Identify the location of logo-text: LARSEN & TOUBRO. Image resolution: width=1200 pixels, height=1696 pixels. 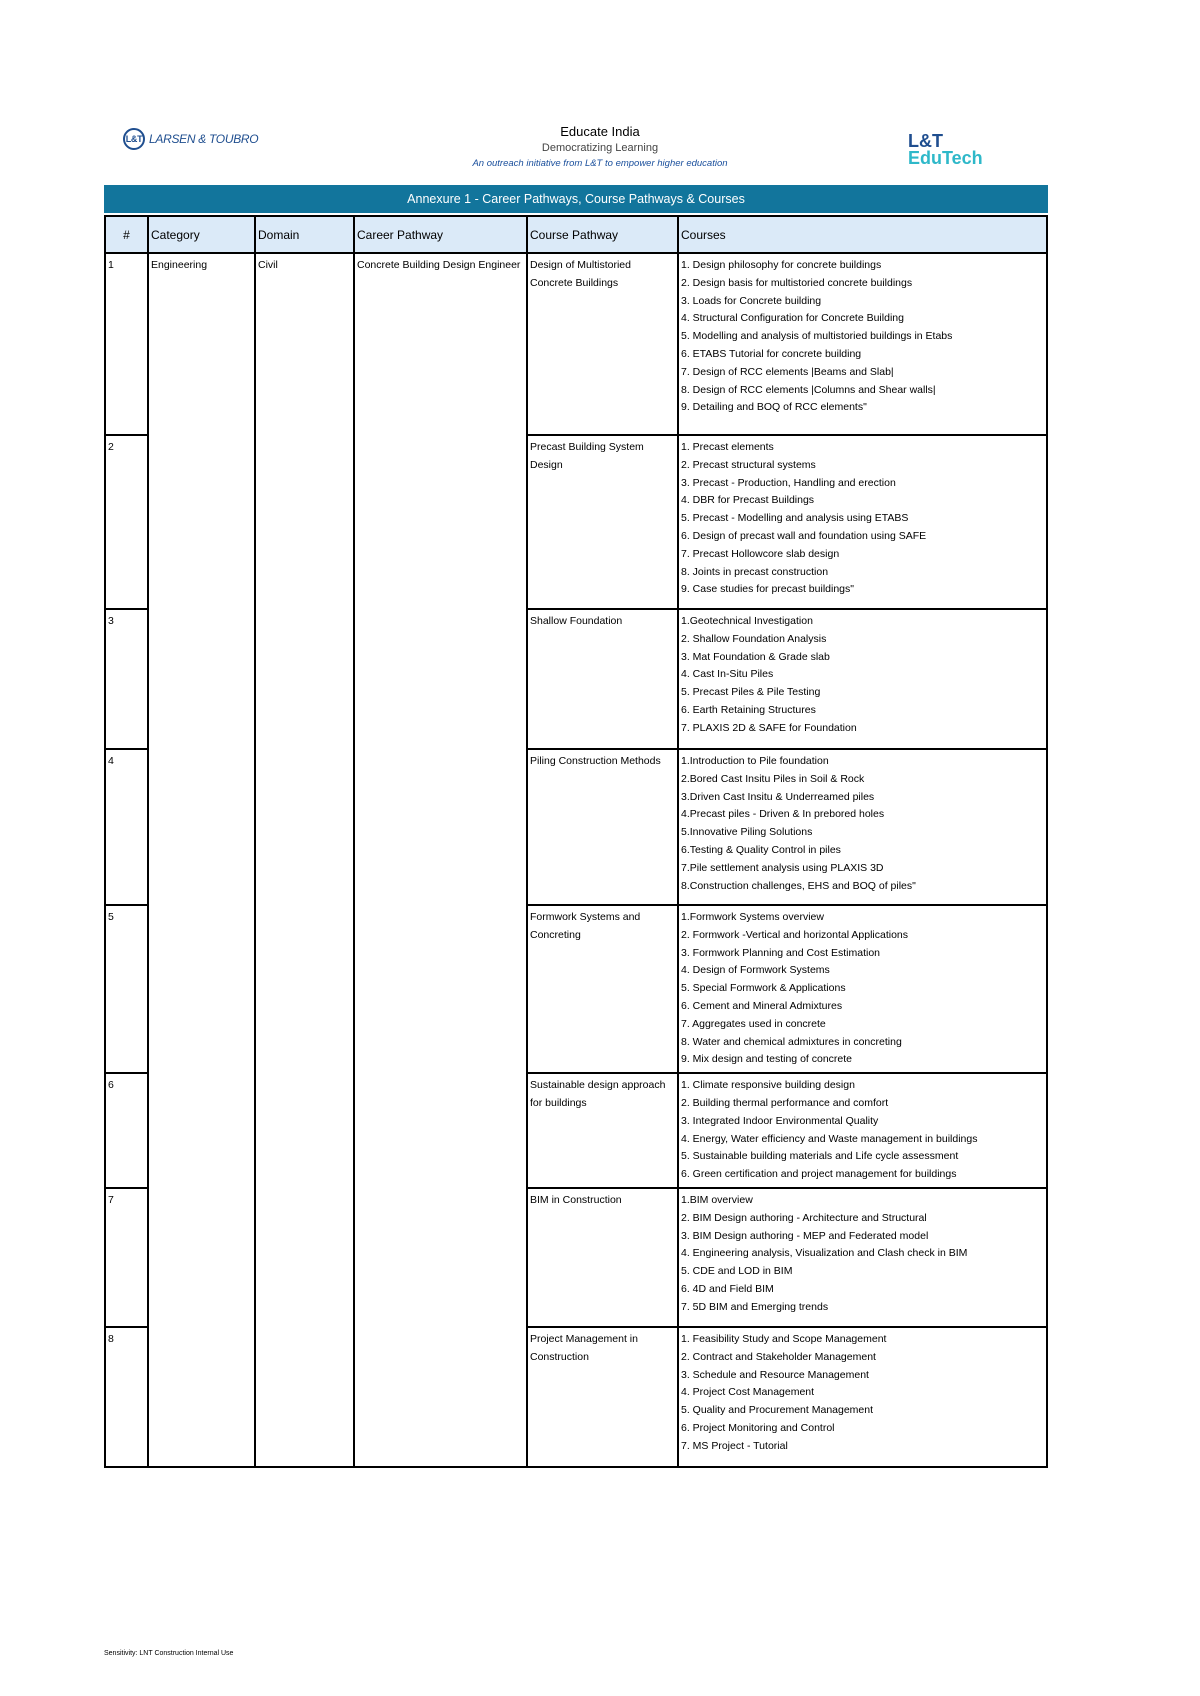
(204, 139).